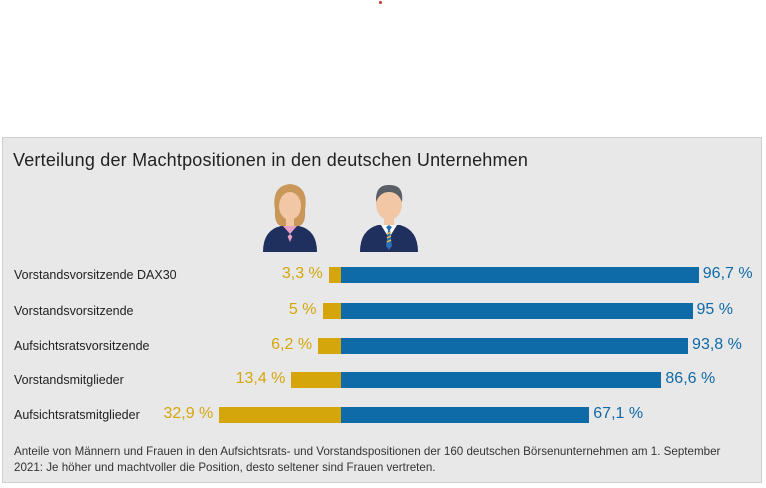 The image size is (766, 488). What do you see at coordinates (292, 344) in the screenshot?
I see `value-label-women: 6,2 %` at bounding box center [292, 344].